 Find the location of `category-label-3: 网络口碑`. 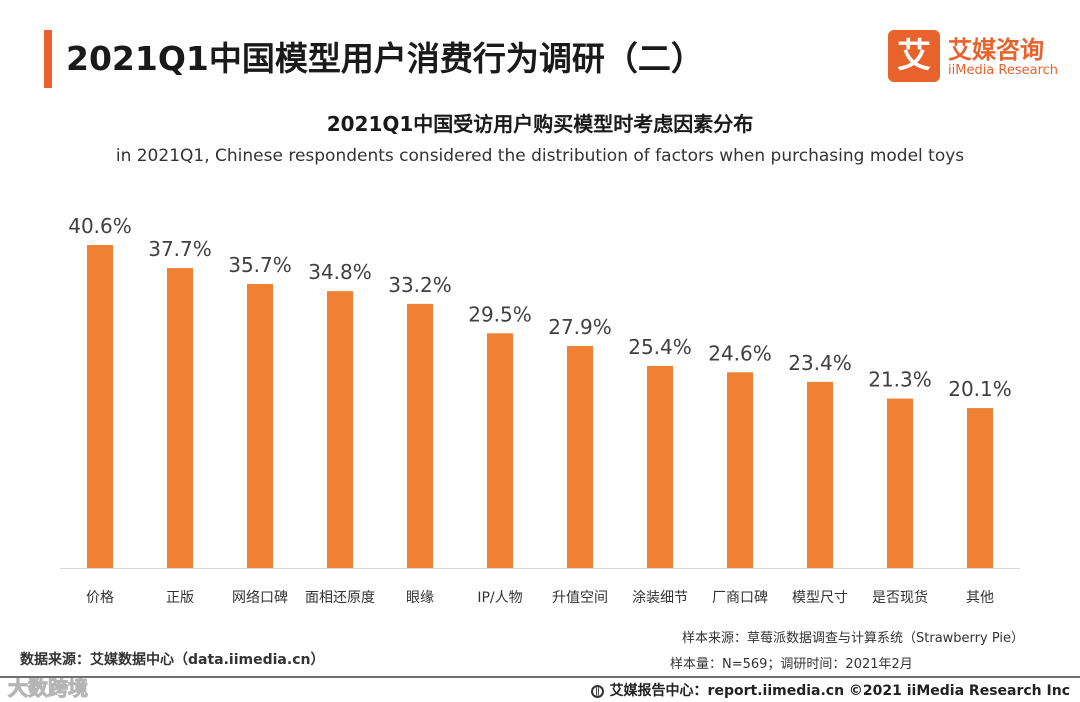

category-label-3: 网络口碑 is located at coordinates (260, 598).